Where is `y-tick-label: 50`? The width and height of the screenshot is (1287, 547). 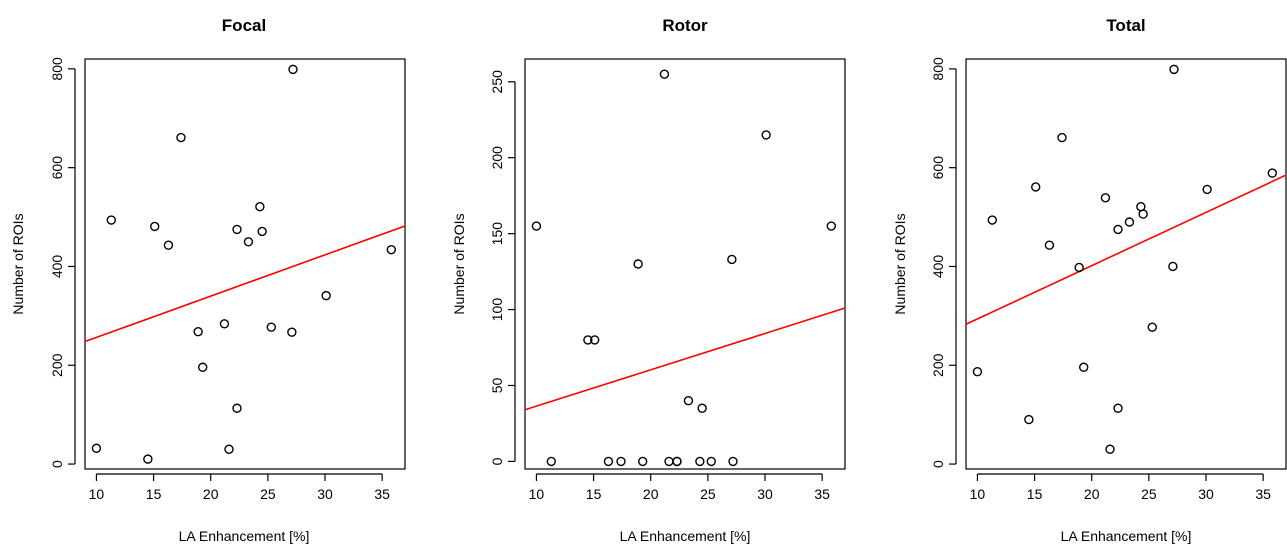
y-tick-label: 50 is located at coordinates (497, 385).